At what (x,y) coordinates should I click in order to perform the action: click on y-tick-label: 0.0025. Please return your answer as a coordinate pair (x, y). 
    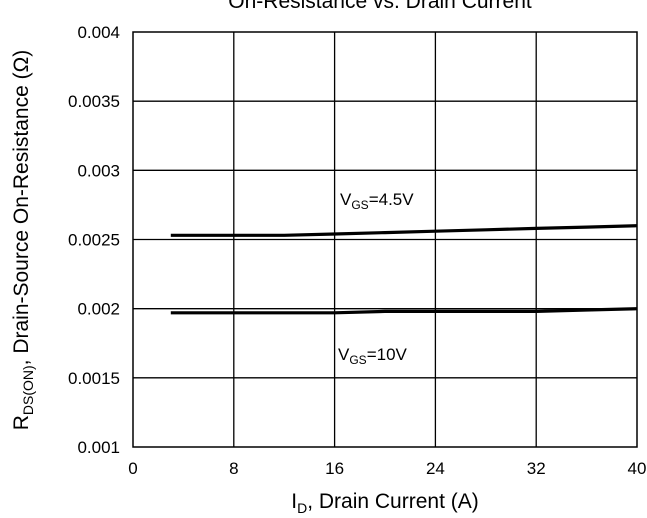
    Looking at the image, I should click on (94, 240).